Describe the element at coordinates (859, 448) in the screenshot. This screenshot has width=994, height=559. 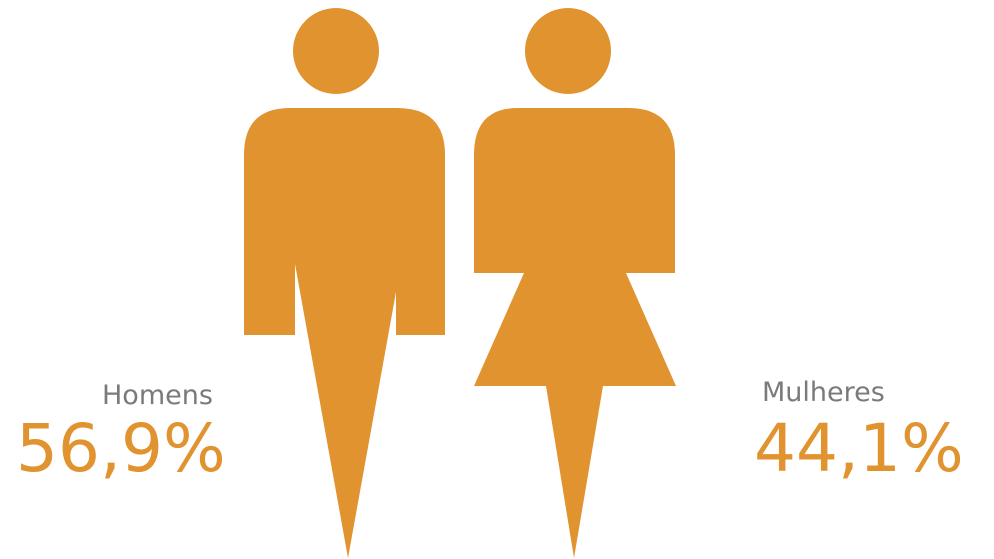
I see `data-label-women: 44,1%` at that location.